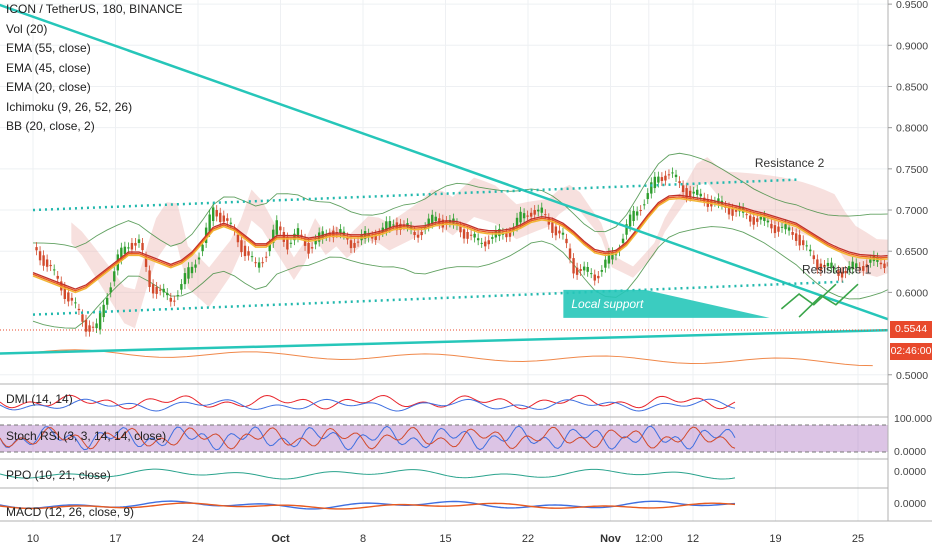 The image size is (932, 555). What do you see at coordinates (649, 539) in the screenshot?
I see `time-tick-label: 12:00` at bounding box center [649, 539].